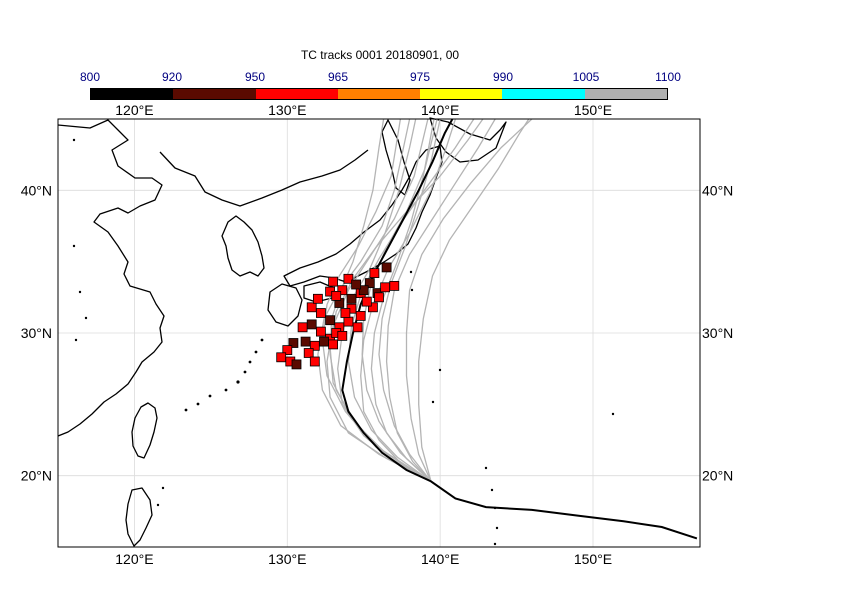 The width and height of the screenshot is (842, 596). What do you see at coordinates (134, 559) in the screenshot?
I see `lon-tick-label-bottom: 120°E` at bounding box center [134, 559].